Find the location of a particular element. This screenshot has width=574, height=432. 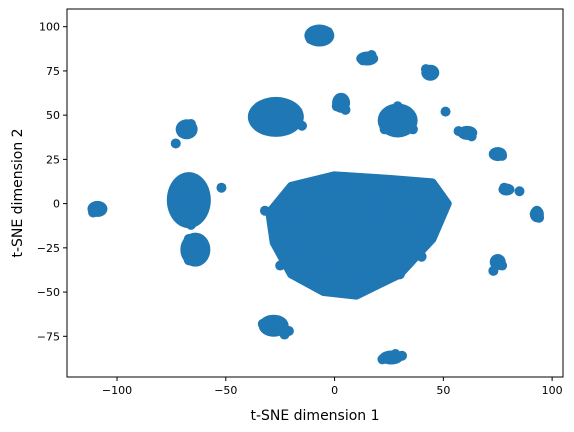

y-tick-label: 50 is located at coordinates (53, 115).